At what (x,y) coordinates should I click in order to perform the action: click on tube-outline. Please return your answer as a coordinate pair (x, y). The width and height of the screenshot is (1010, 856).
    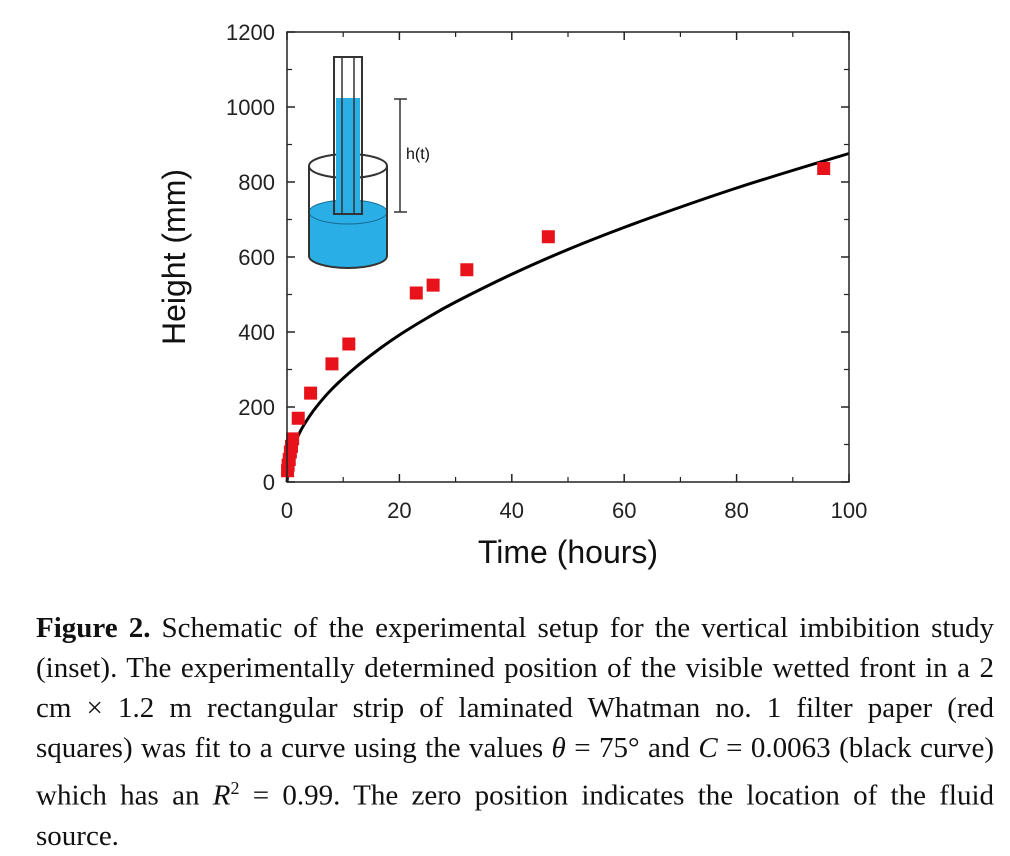
    Looking at the image, I should click on (348, 135).